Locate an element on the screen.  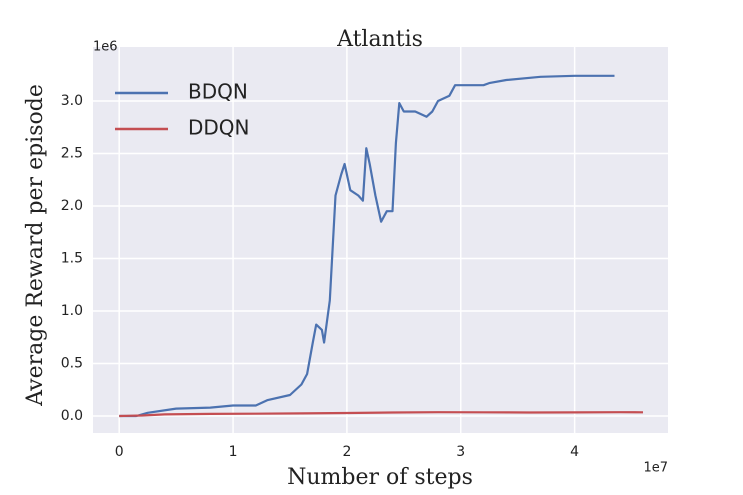
y-tick-label: 1.0 is located at coordinates (72, 311).